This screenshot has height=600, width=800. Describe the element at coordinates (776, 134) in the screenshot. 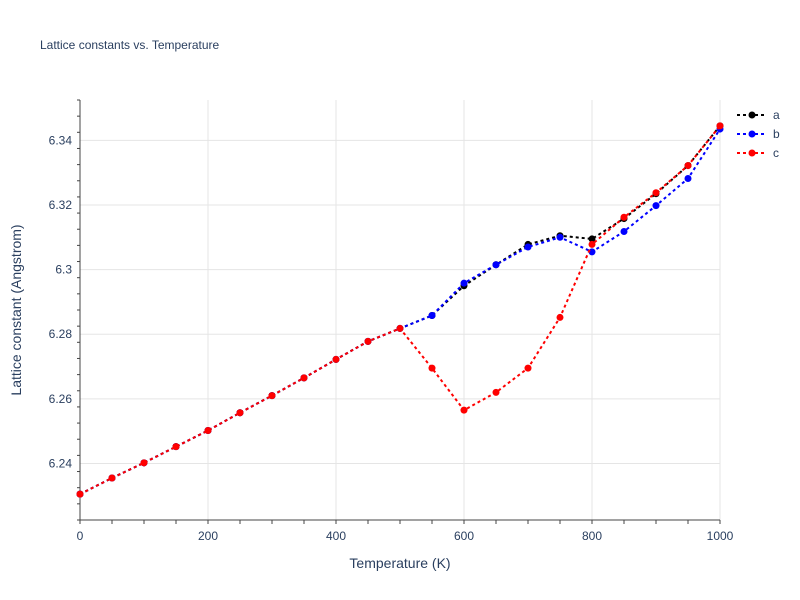

I see `legend-label: b` at that location.